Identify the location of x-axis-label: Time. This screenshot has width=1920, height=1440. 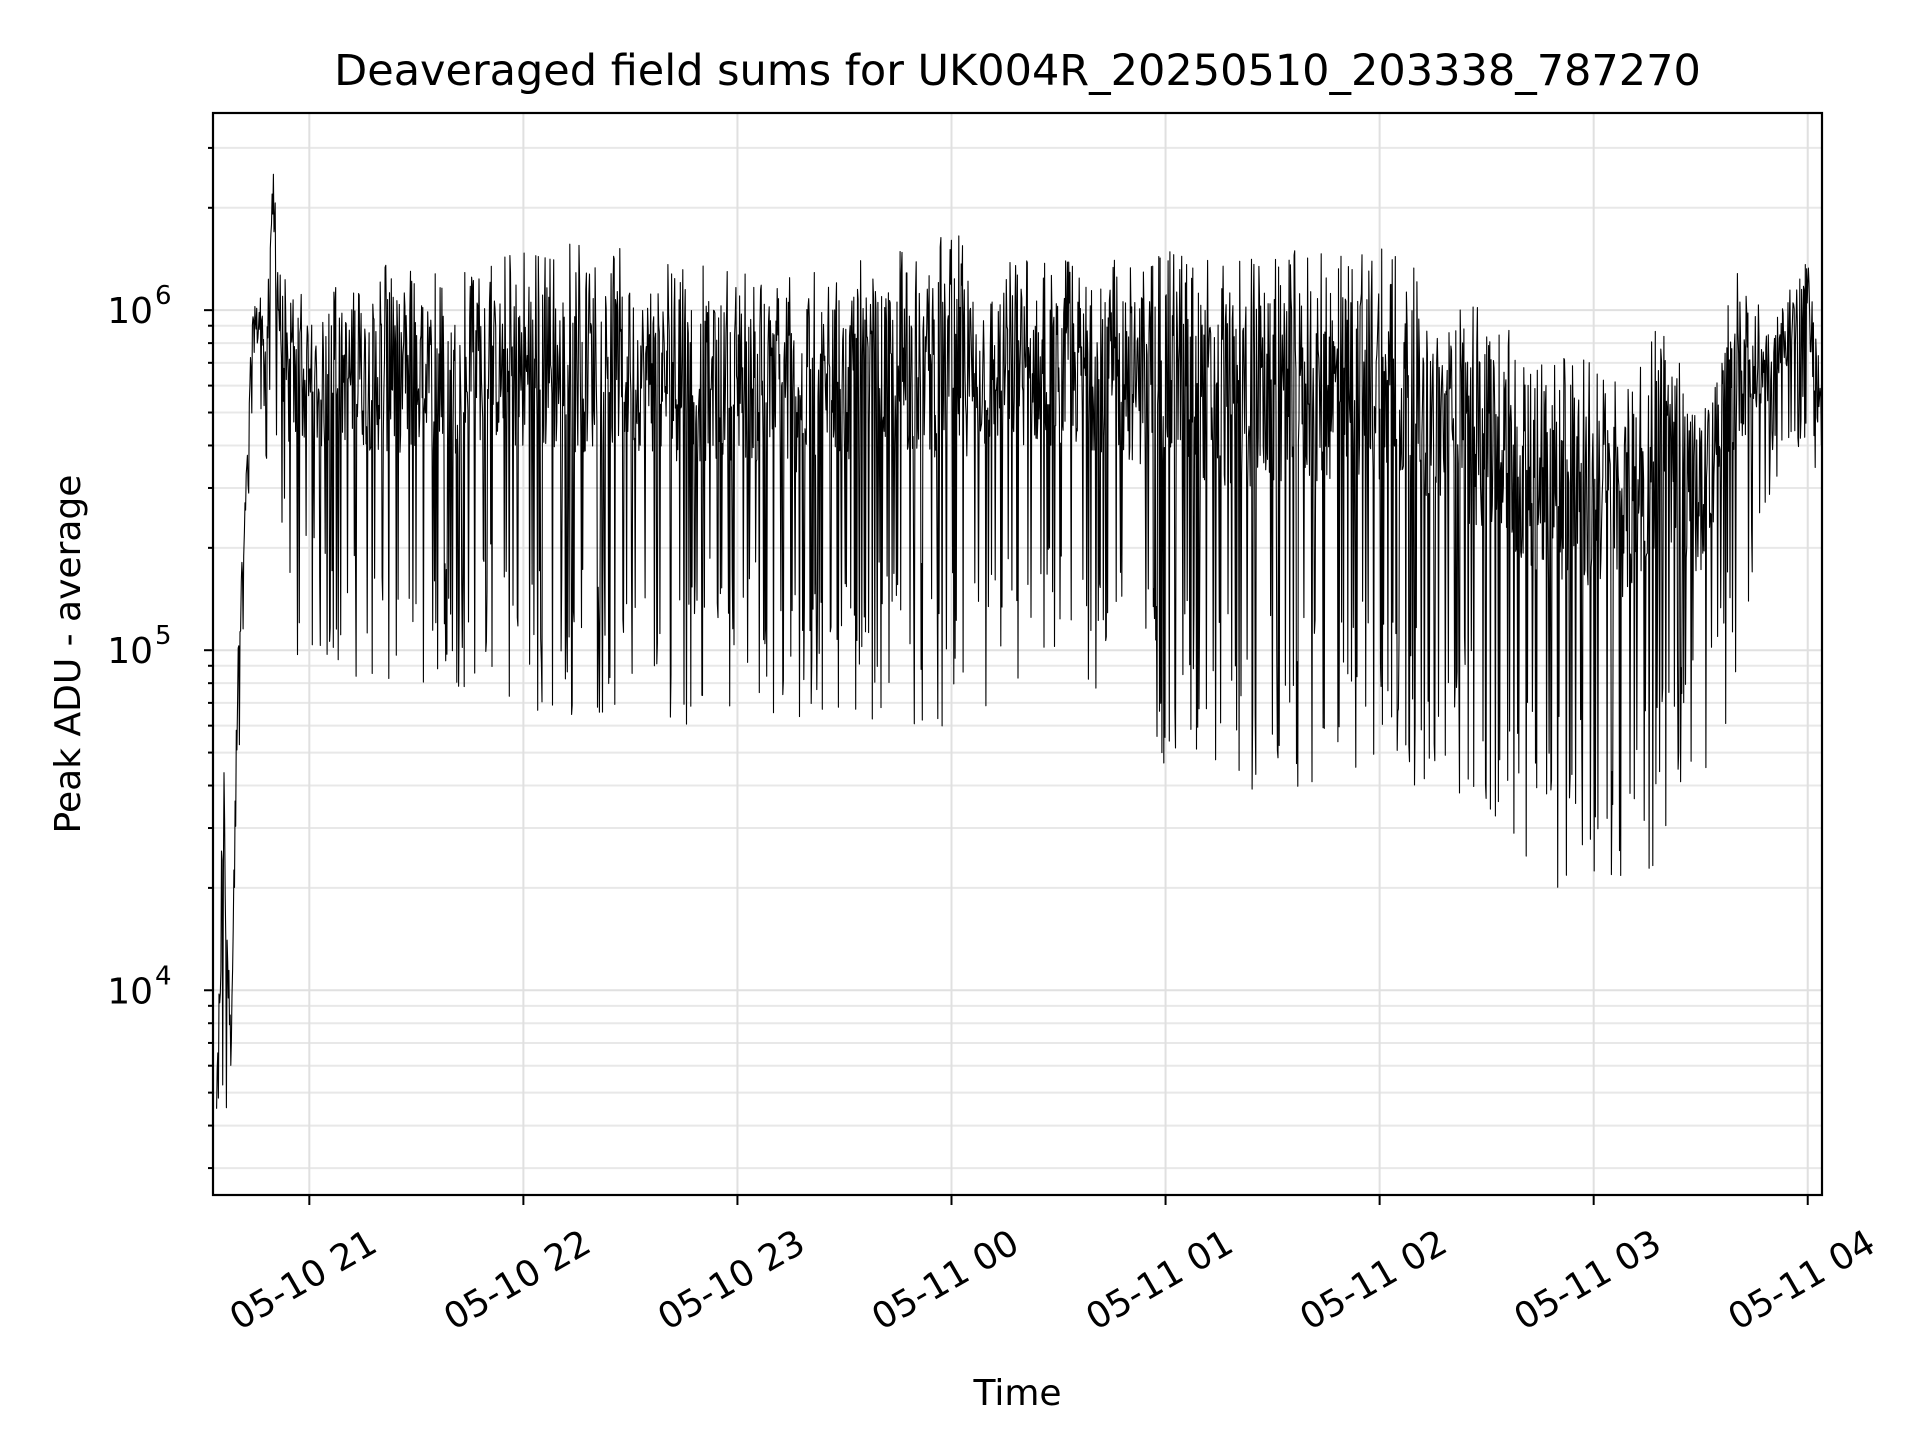
(1016, 1393).